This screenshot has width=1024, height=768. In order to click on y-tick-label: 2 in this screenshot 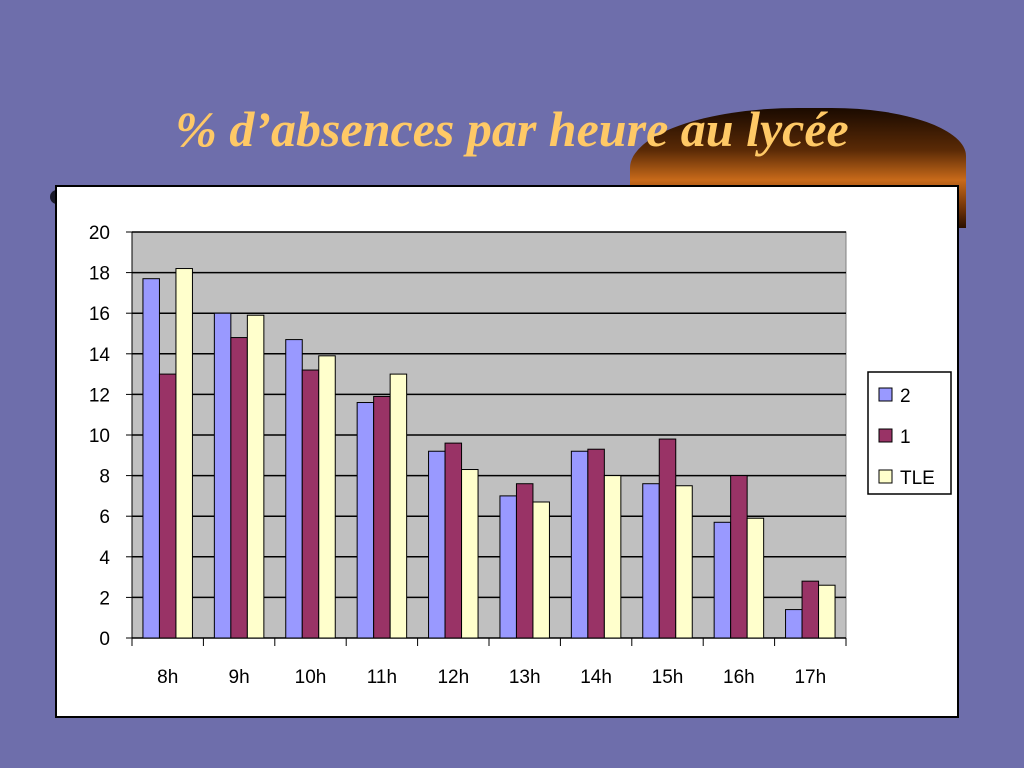, I will do `click(104, 598)`.